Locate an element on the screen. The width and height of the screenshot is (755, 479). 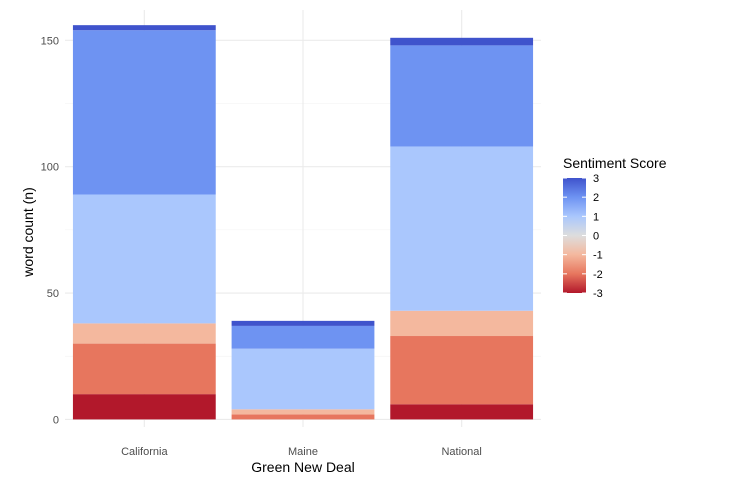
legend-tick-label: 0 is located at coordinates (596, 237).